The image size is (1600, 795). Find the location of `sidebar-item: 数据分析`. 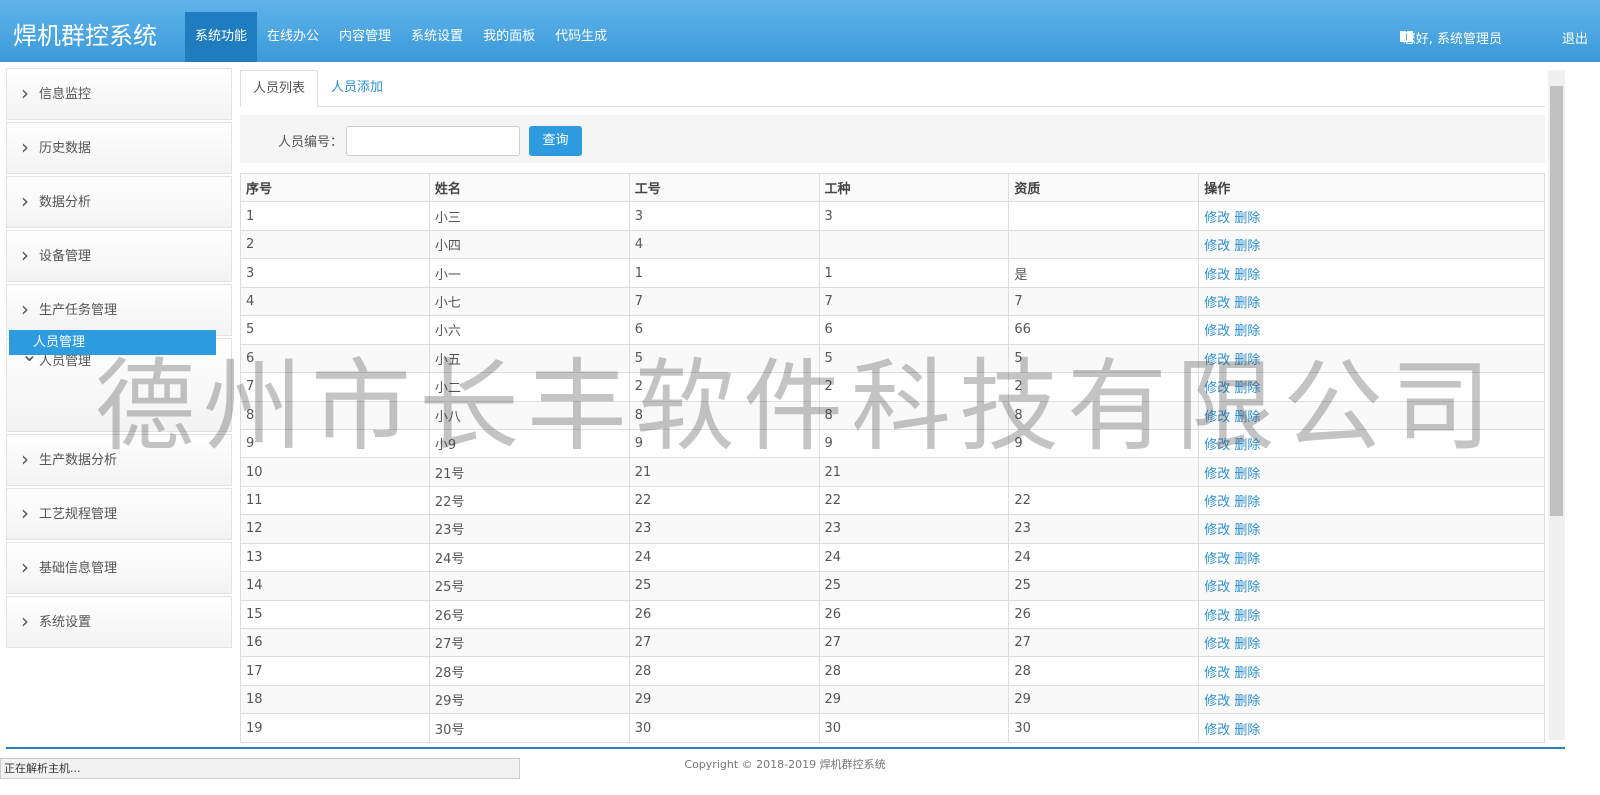

sidebar-item: 数据分析 is located at coordinates (119, 201).